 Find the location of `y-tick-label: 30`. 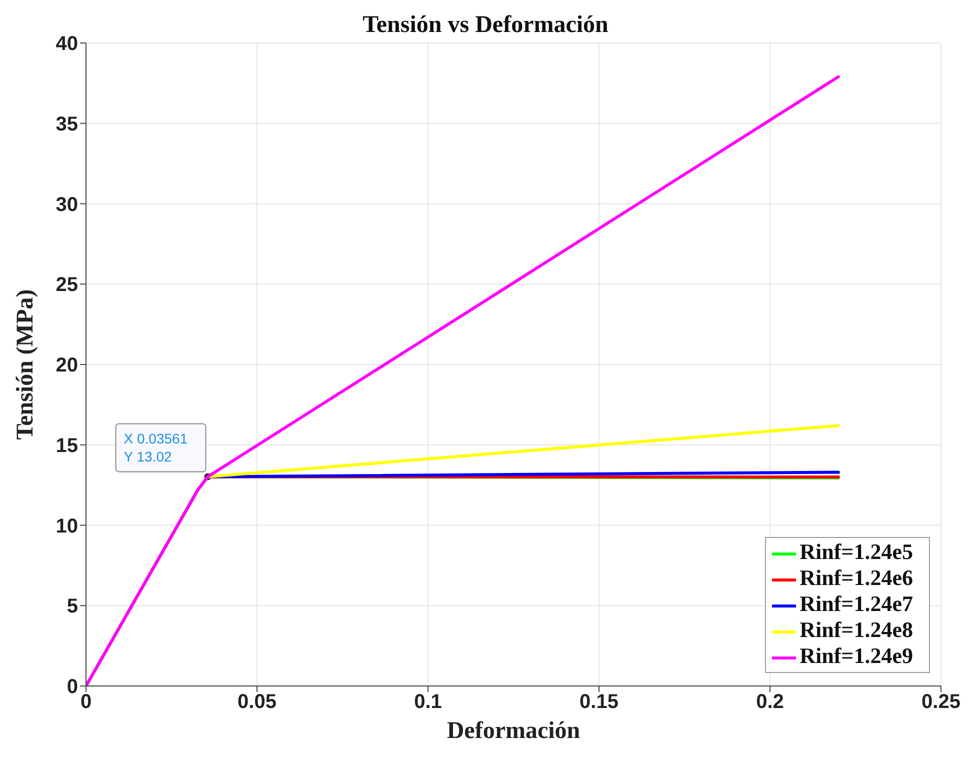

y-tick-label: 30 is located at coordinates (67, 205).